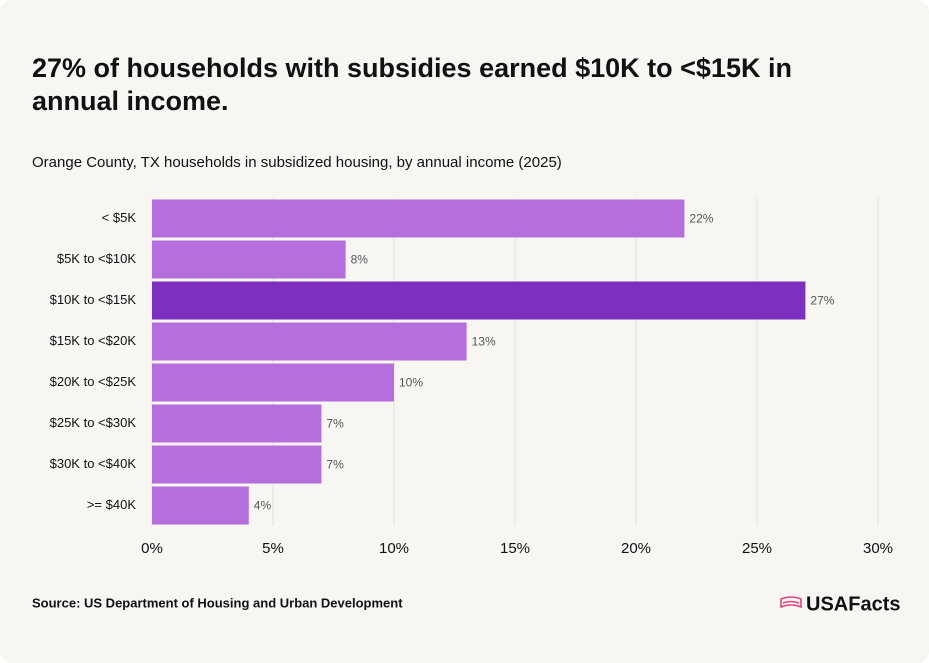 The width and height of the screenshot is (929, 663). Describe the element at coordinates (273, 548) in the screenshot. I see `x-tick-label: 5%` at that location.